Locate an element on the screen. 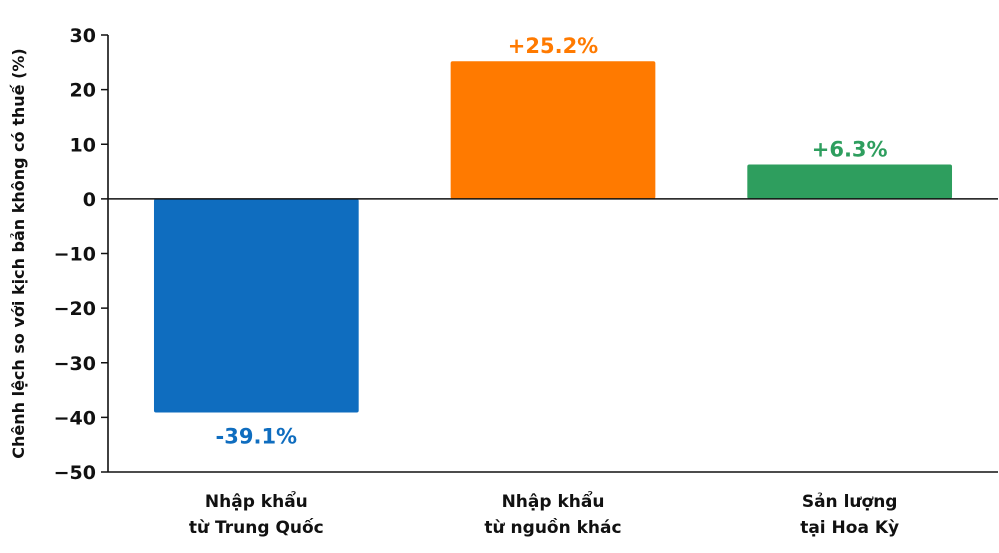 The height and width of the screenshot is (553, 999). data-label: +25.2% is located at coordinates (553, 46).